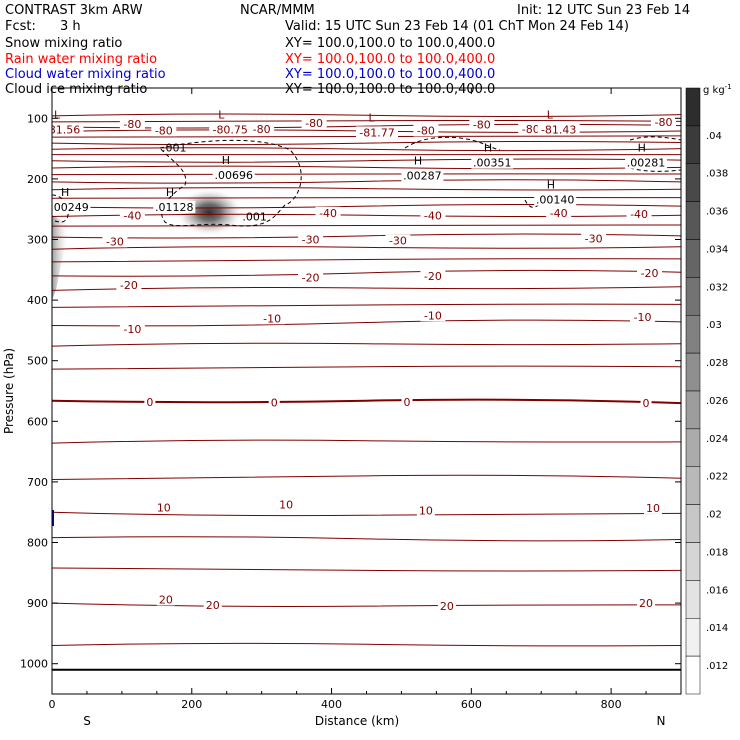 This screenshot has width=740, height=740. What do you see at coordinates (717, 287) in the screenshot?
I see `colorbar-label: .032` at bounding box center [717, 287].